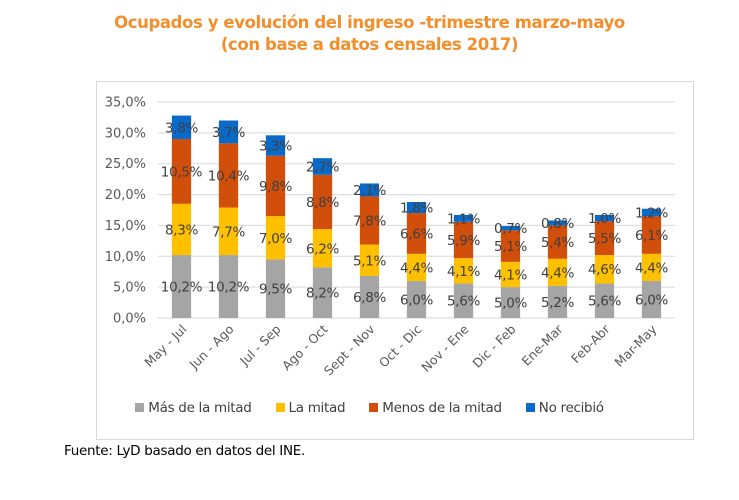 The image size is (739, 500). I want to click on legend-item: No recibió, so click(564, 408).